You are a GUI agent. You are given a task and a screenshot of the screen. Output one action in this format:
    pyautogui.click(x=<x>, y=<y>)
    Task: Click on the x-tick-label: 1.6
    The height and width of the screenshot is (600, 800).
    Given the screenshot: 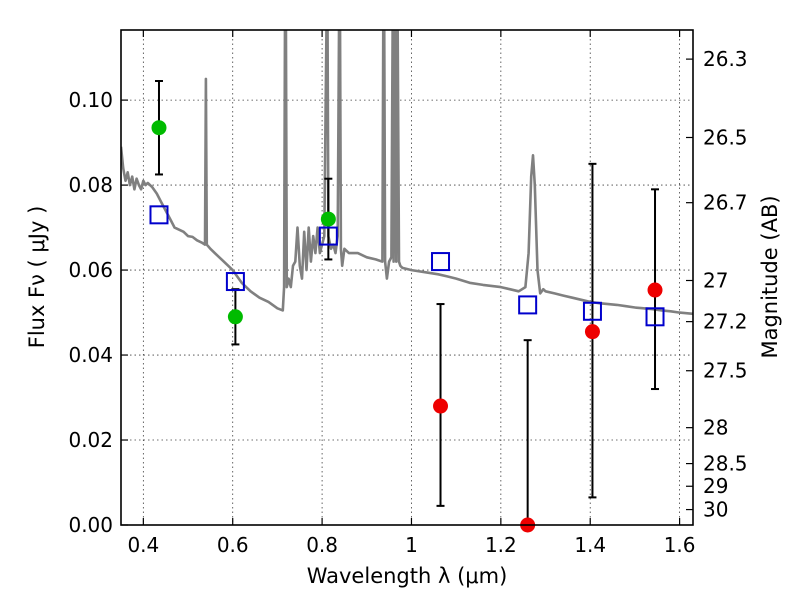 What is the action you would take?
    pyautogui.click(x=680, y=545)
    